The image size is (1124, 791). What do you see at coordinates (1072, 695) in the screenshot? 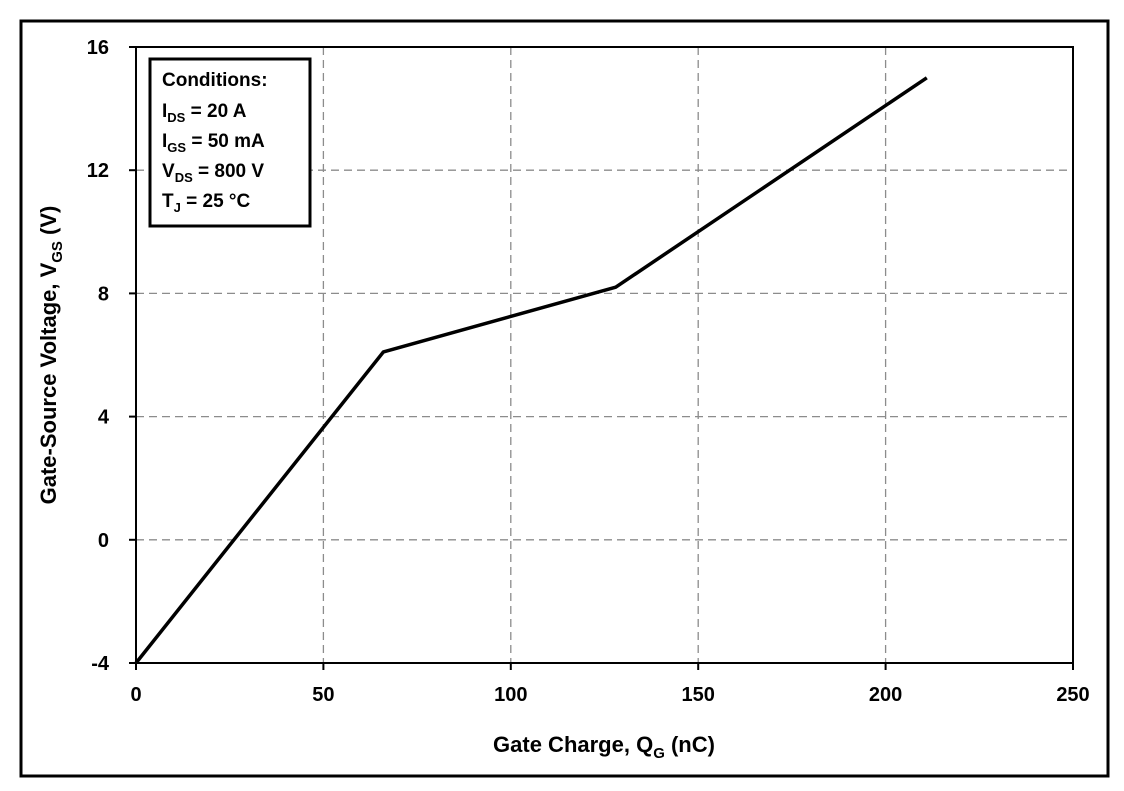
I see `x-tick-label-5: 250` at bounding box center [1072, 695].